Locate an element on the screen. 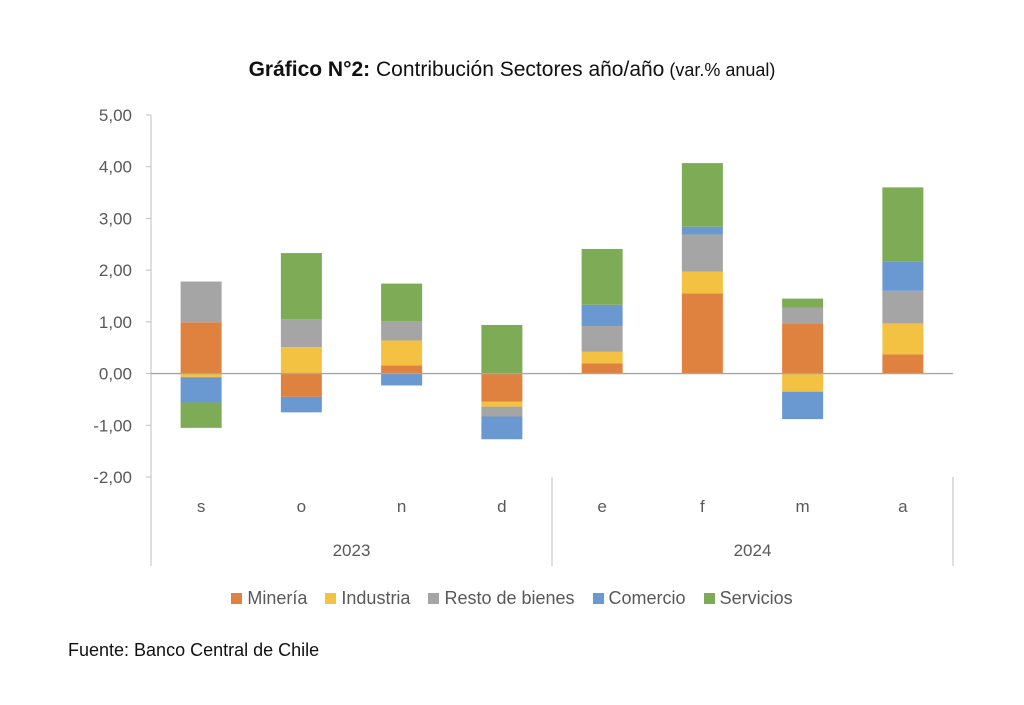 The height and width of the screenshot is (705, 1024). y-tick-label: 1,00 is located at coordinates (115, 322).